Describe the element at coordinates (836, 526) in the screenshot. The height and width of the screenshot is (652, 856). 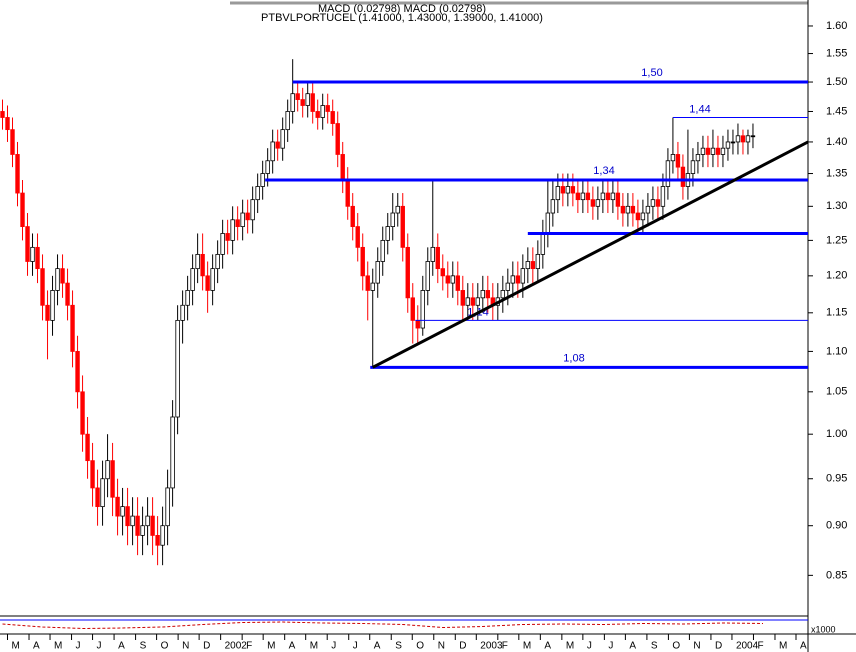
I see `y-tick-label: 0.90` at that location.